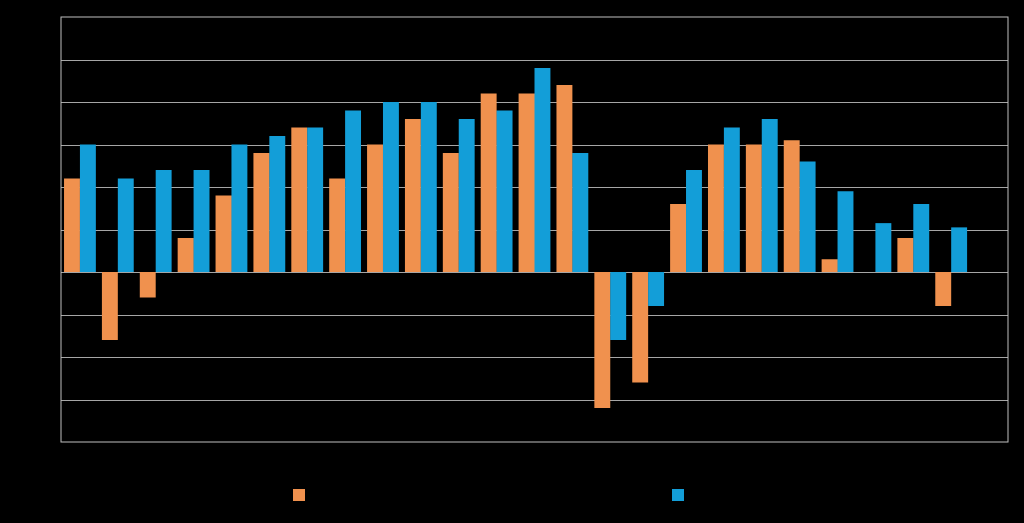 The image size is (1024, 523). I want to click on legend, so click(488, 495).